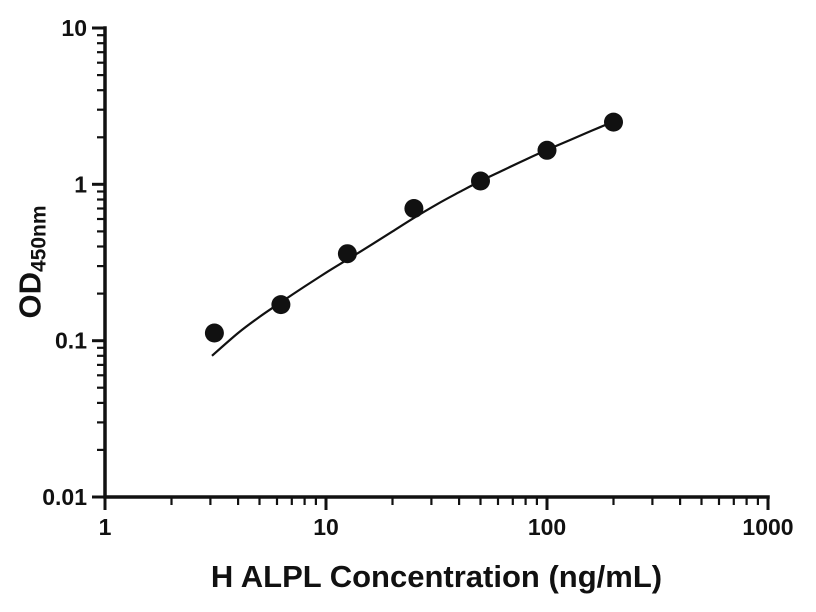  Describe the element at coordinates (326, 527) in the screenshot. I see `x-tick-label: 10` at that location.